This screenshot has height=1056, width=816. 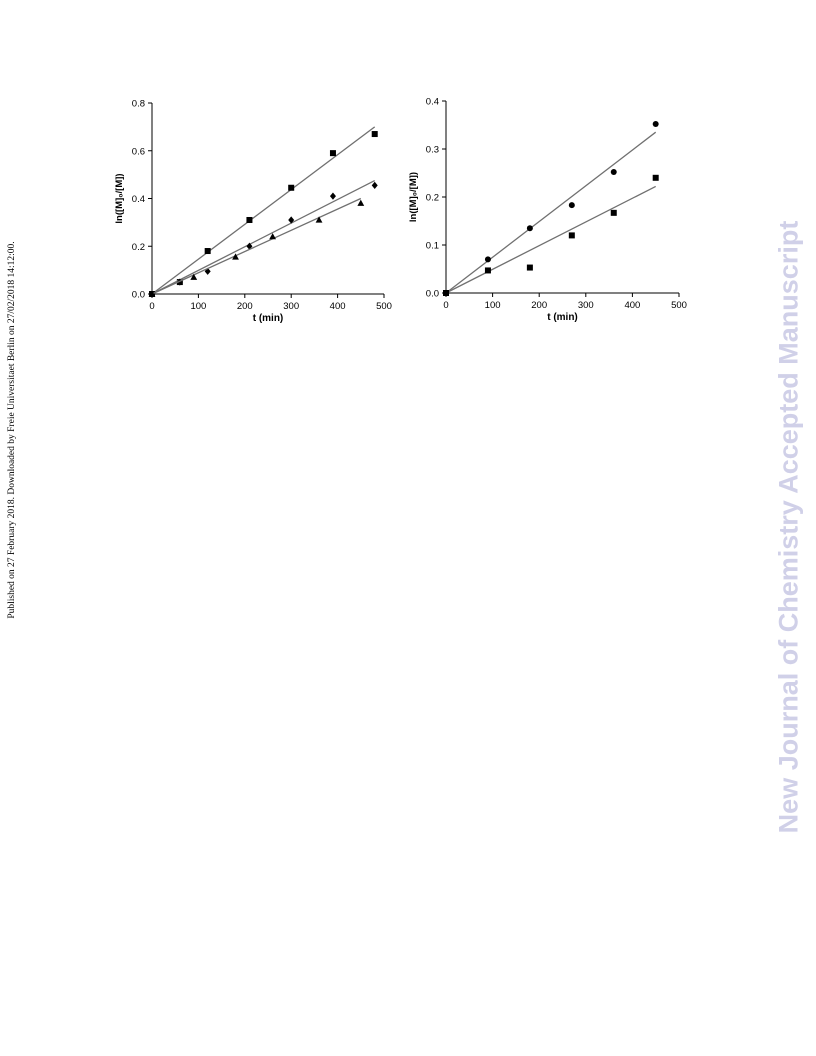 I want to click on y-tick-label: 0.3, so click(x=432, y=150).